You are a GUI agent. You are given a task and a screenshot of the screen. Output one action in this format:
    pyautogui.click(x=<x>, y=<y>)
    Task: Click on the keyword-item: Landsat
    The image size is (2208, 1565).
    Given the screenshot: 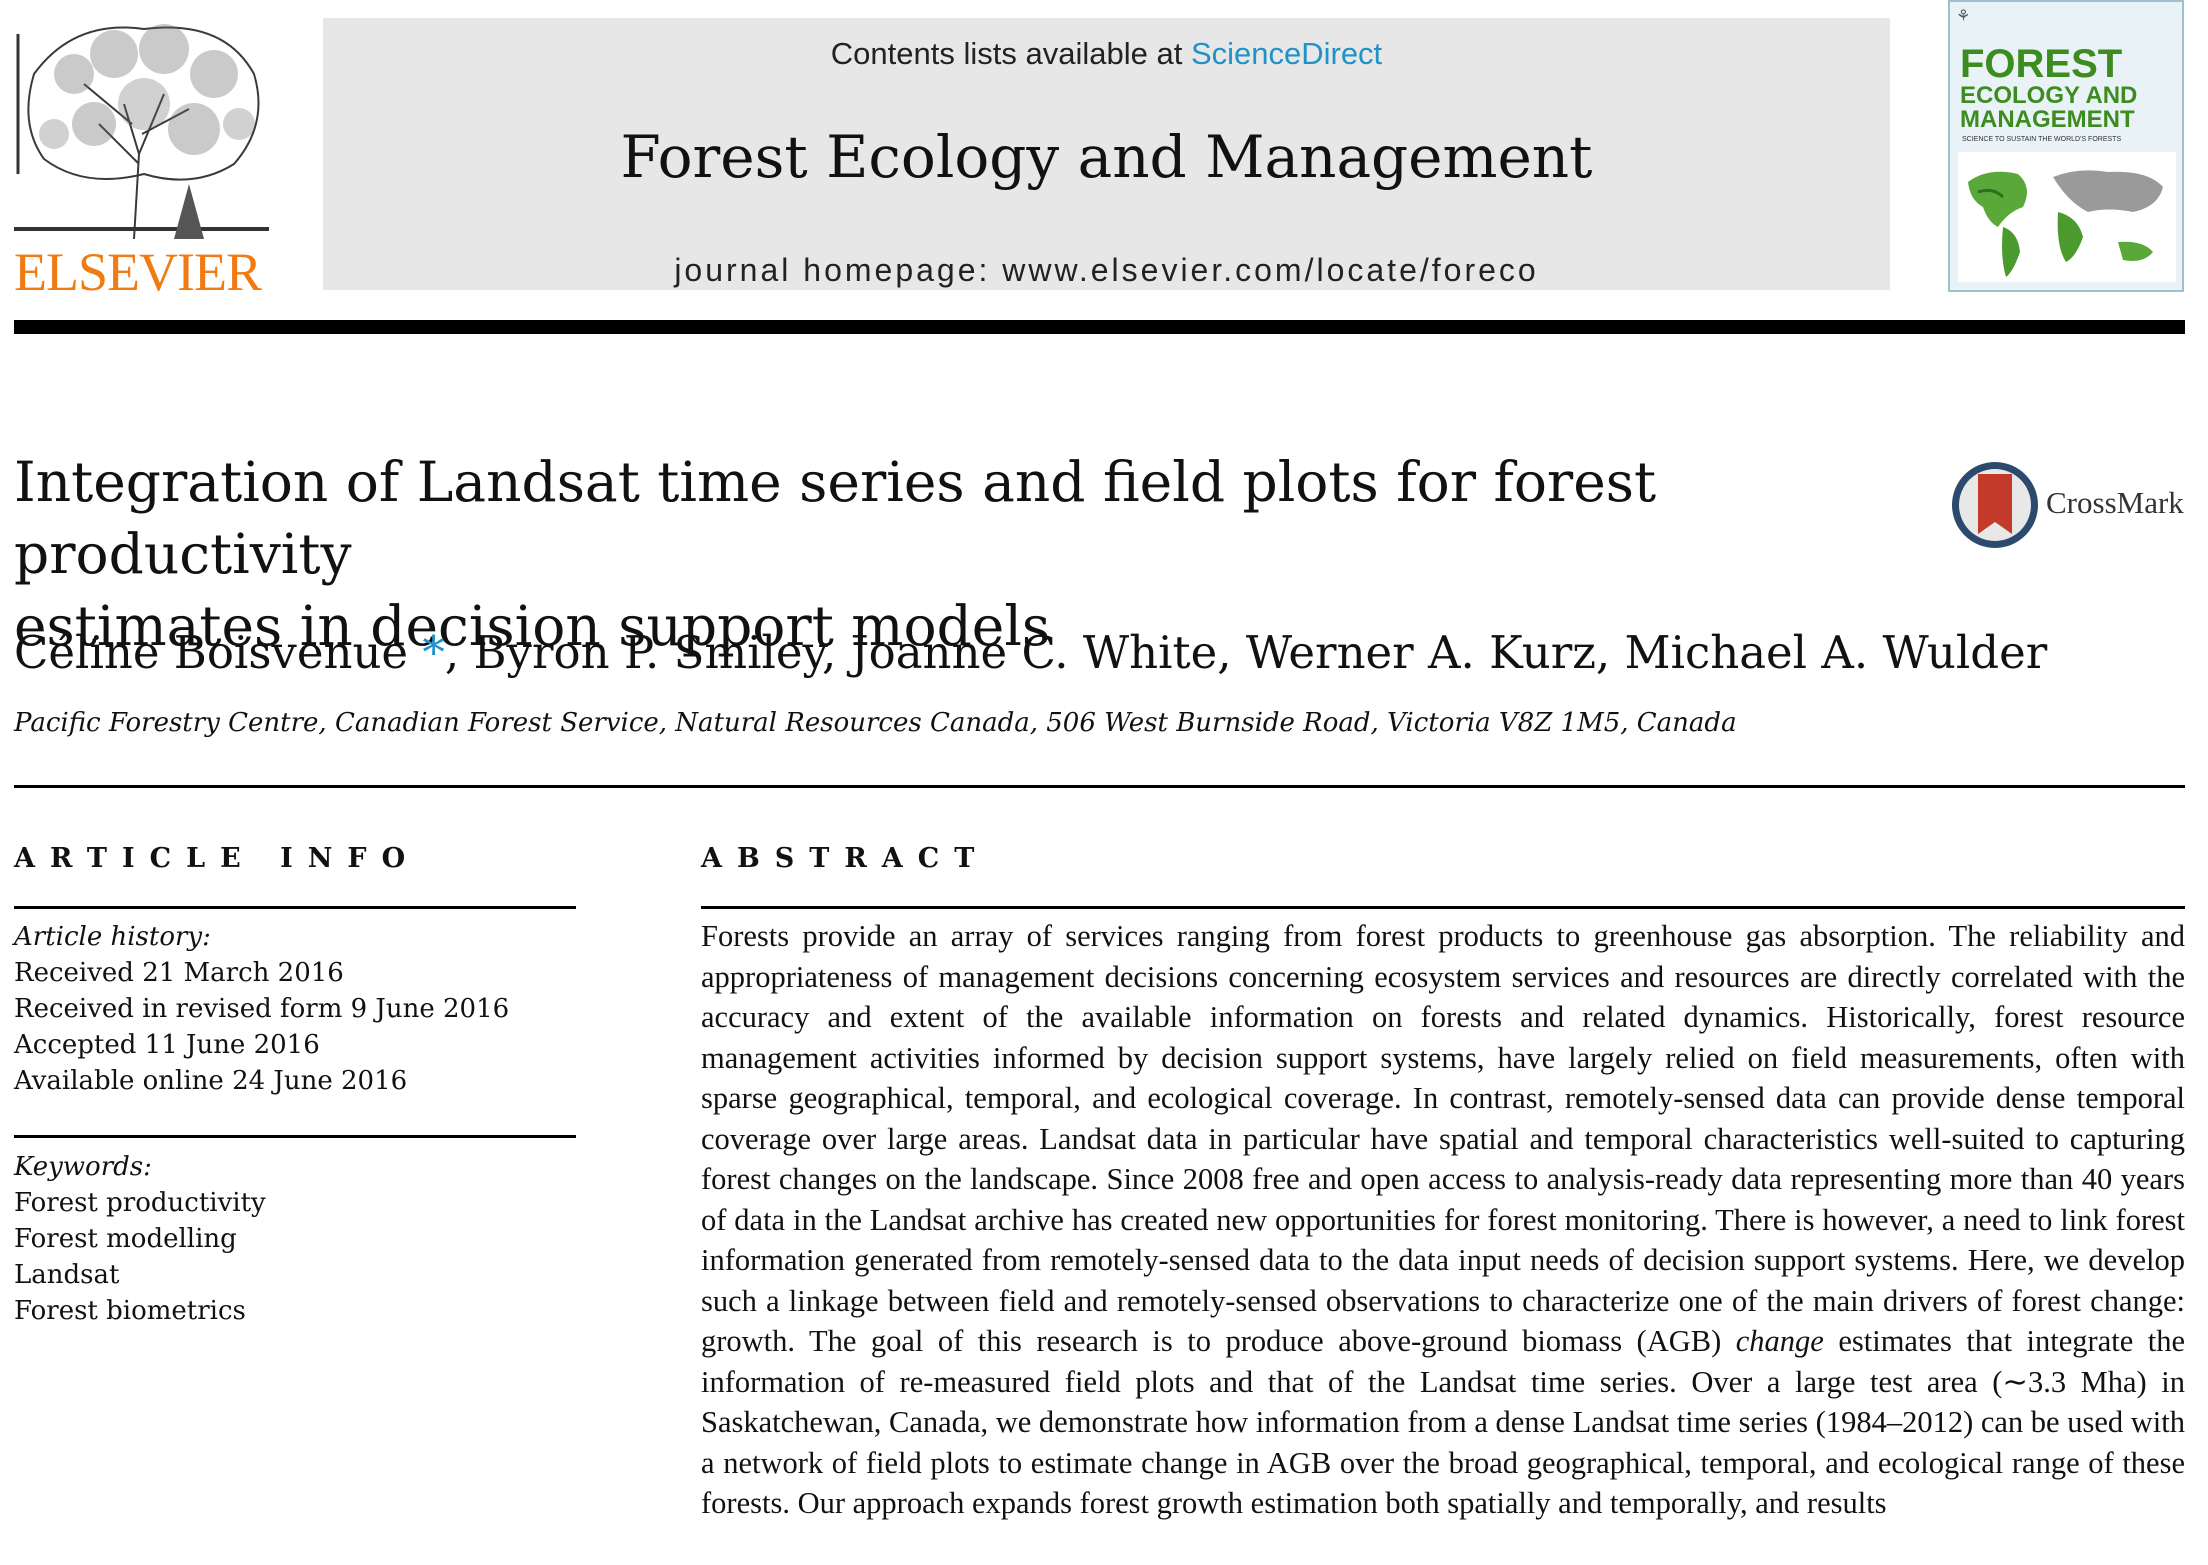 What is the action you would take?
    pyautogui.click(x=67, y=1275)
    